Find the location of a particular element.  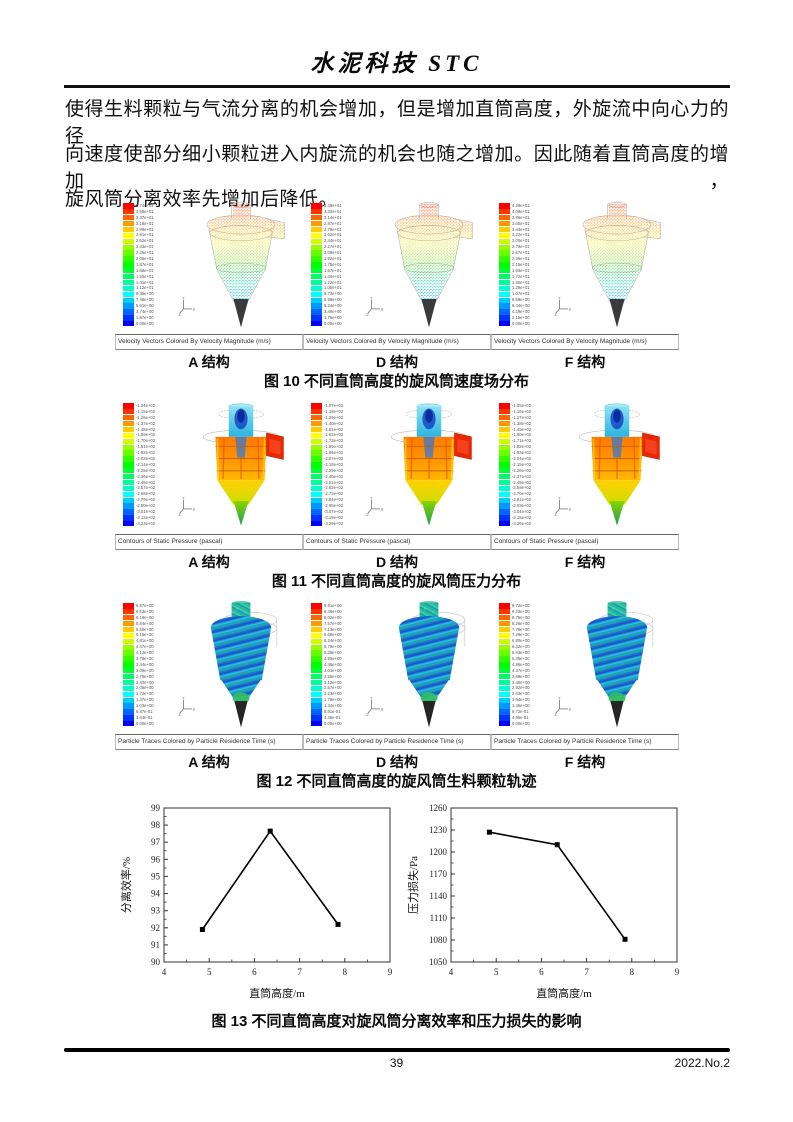

legend-row: -2.29e+02 is located at coordinates (340, 471).